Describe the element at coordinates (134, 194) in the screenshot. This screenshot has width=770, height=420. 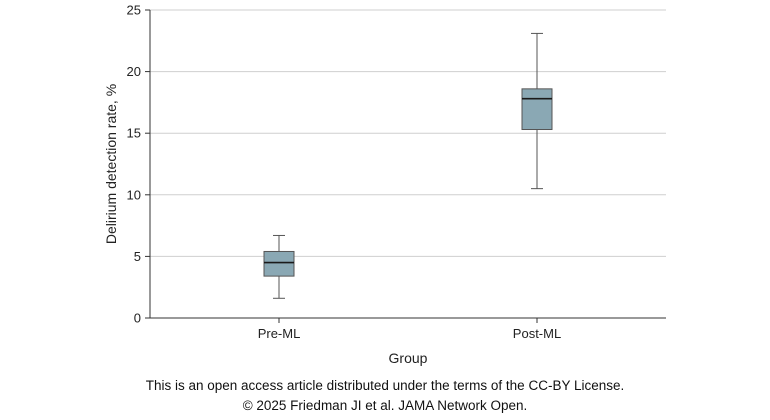
I see `y-tick-label-10: 10` at that location.